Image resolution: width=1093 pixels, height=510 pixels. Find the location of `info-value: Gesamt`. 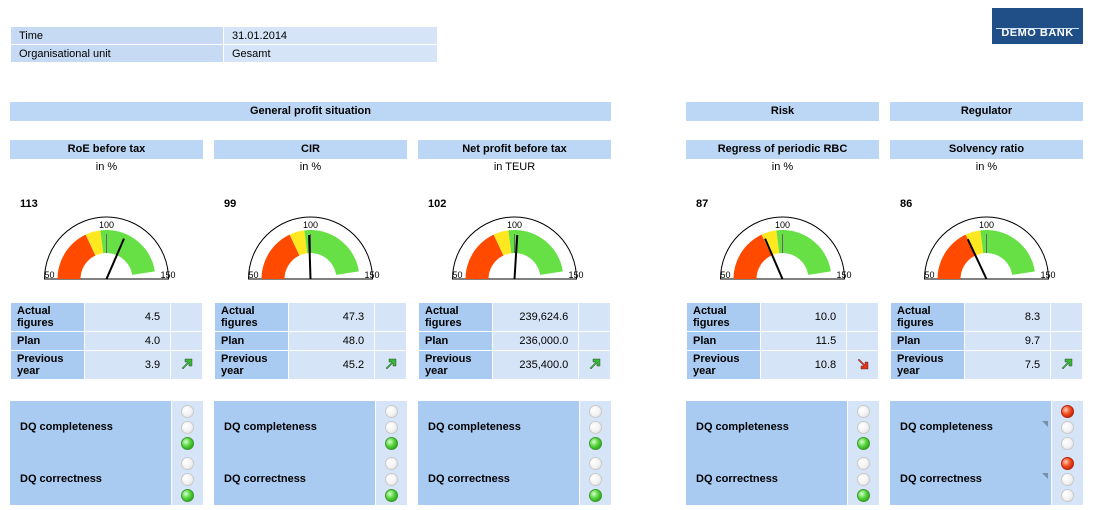

info-value: Gesamt is located at coordinates (330, 53).